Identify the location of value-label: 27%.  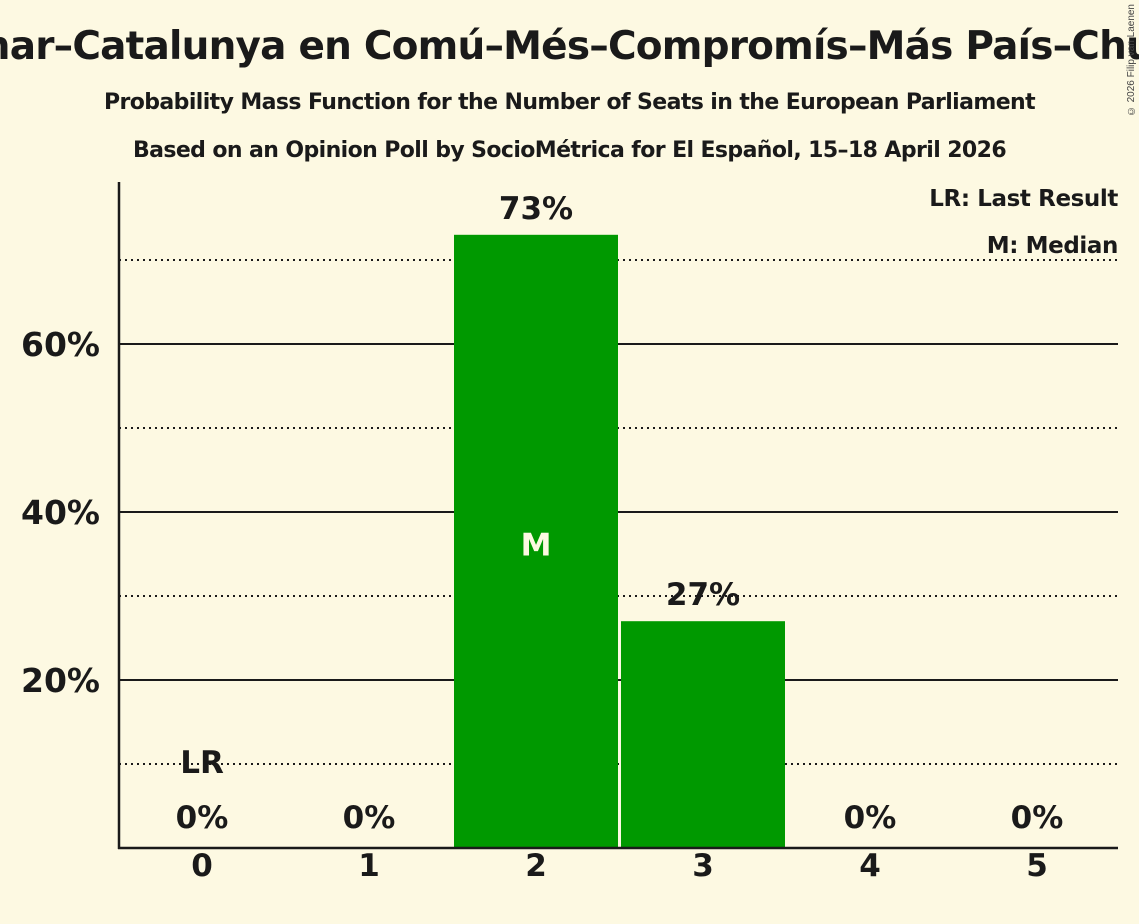
(703, 595).